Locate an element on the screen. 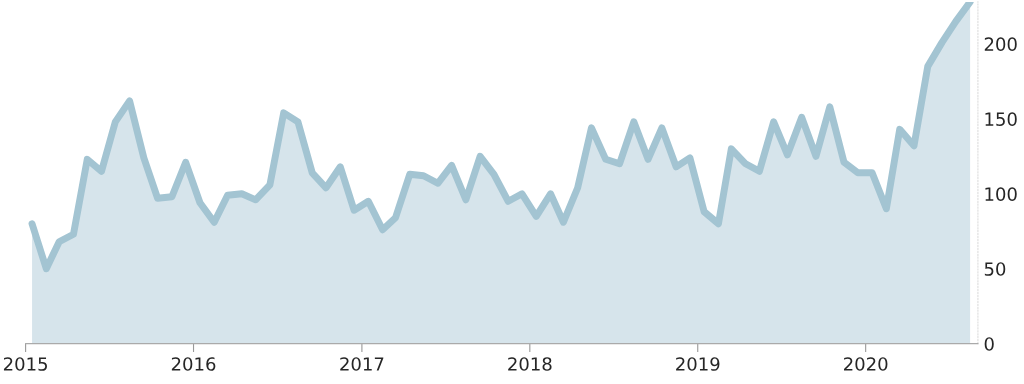 The width and height of the screenshot is (1024, 384). x-tick-label: 2019 is located at coordinates (698, 364).